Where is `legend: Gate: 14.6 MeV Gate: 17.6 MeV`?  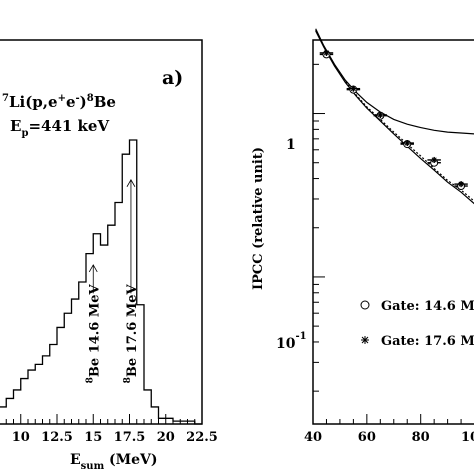
legend: Gate: 14.6 MeV Gate: 17.6 MeV is located at coordinates (417, 324).